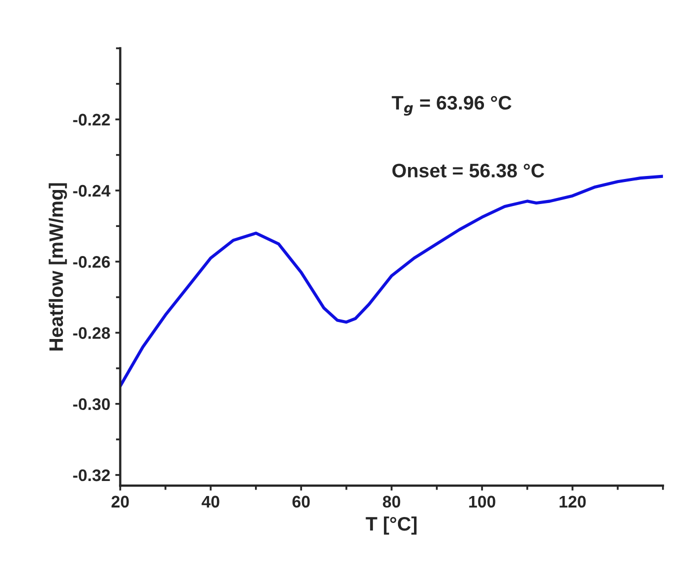  What do you see at coordinates (91, 475) in the screenshot?
I see `y-tick-label: -0.32` at bounding box center [91, 475].